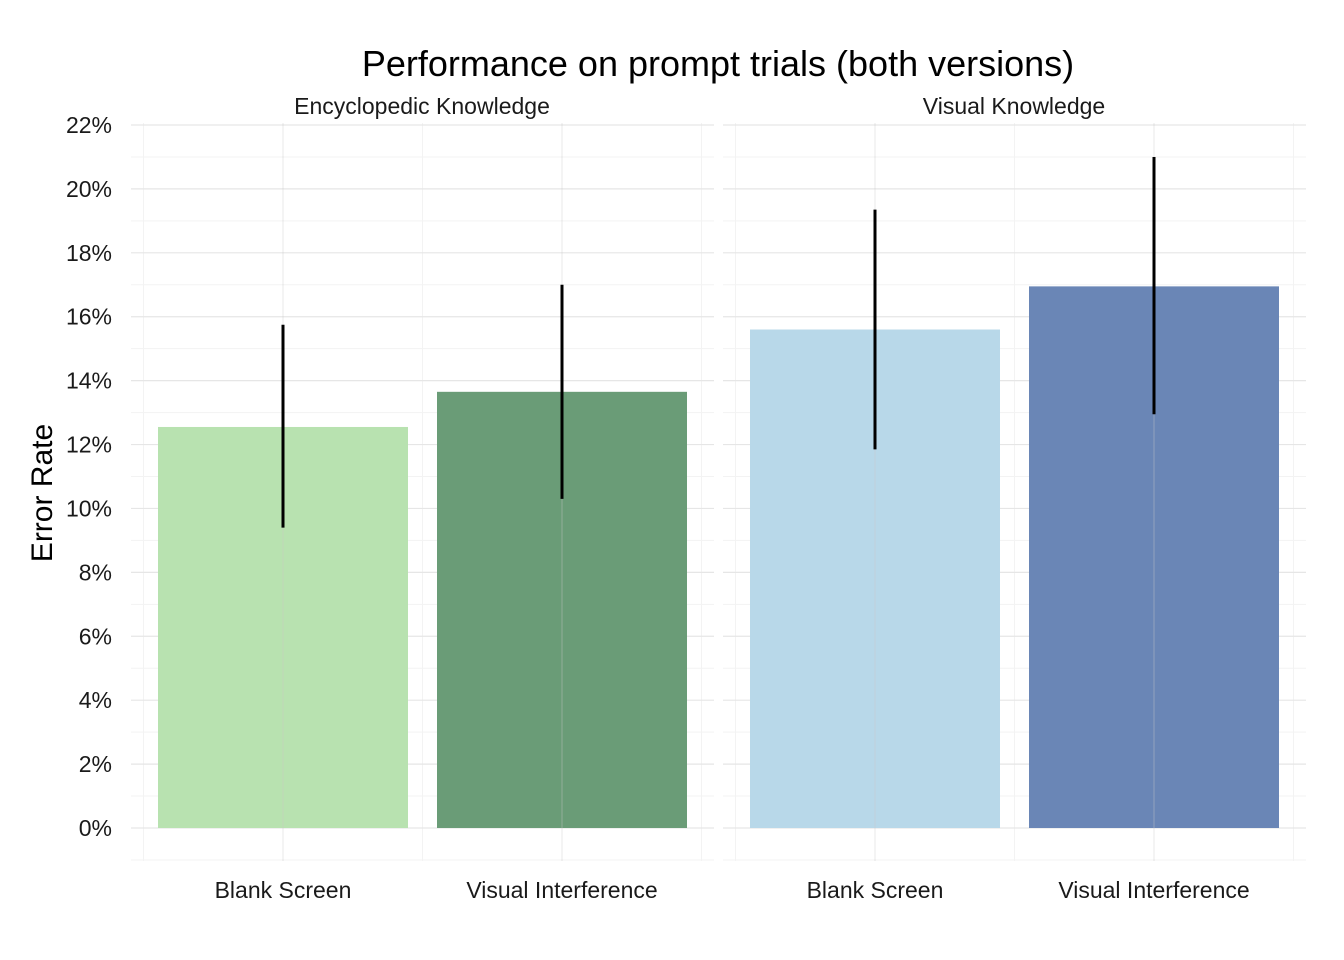  I want to click on y-tick-label: 6%, so click(95, 636).